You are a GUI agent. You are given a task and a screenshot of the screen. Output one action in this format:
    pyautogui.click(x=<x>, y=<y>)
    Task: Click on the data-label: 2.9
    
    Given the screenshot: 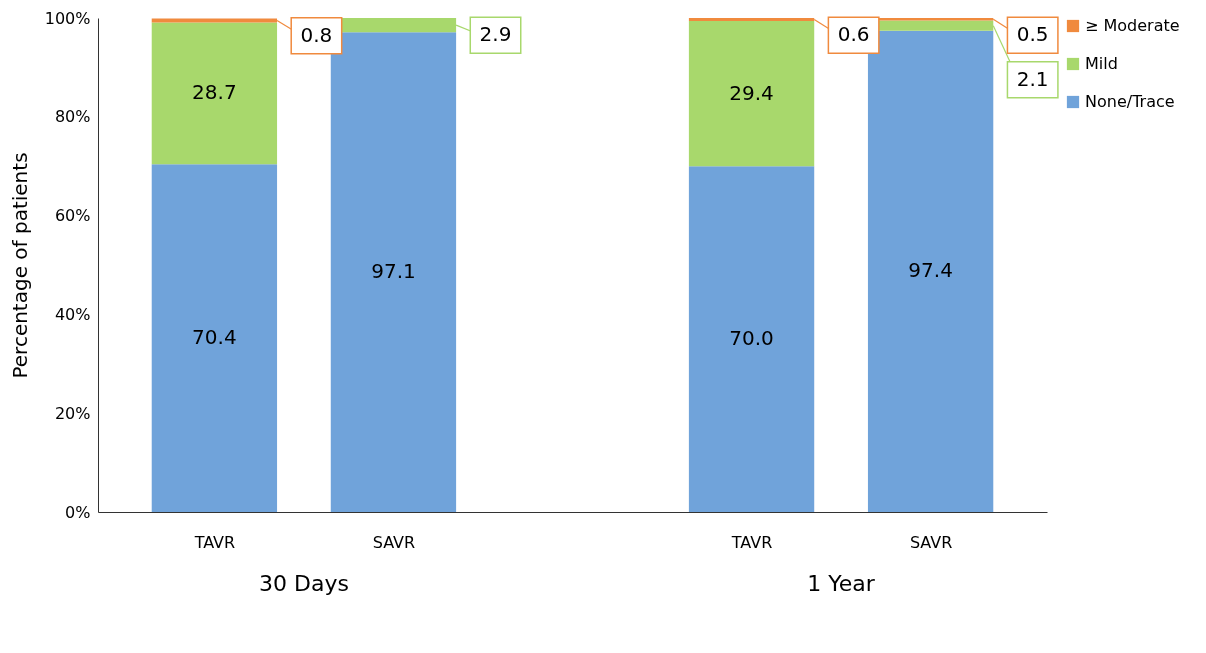 What is the action you would take?
    pyautogui.click(x=495, y=34)
    